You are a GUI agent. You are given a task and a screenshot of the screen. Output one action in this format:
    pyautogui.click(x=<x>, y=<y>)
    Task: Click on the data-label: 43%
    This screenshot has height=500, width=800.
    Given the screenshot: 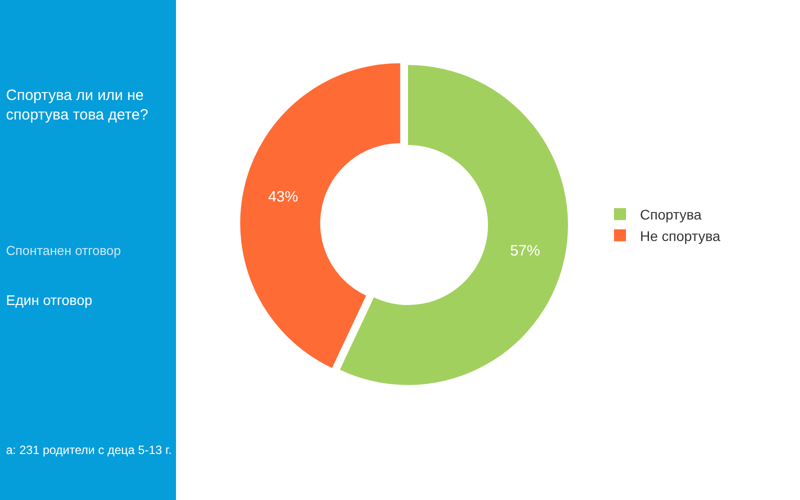 What is the action you would take?
    pyautogui.click(x=283, y=197)
    